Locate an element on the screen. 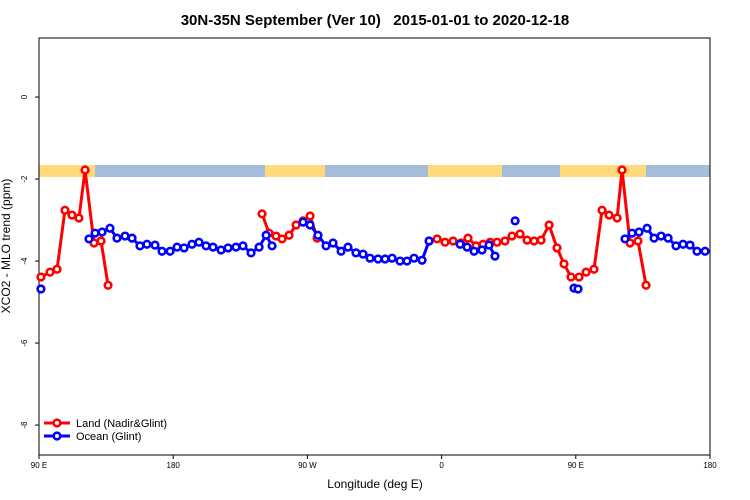 The image size is (750, 500). y-tick-label: -6 is located at coordinates (24, 343).